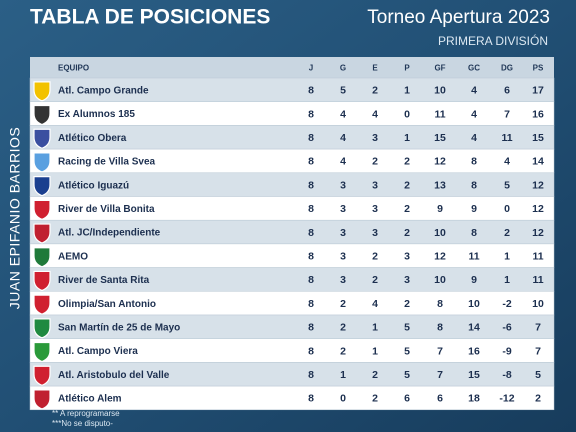 This screenshot has width=576, height=432. Describe the element at coordinates (96, 114) in the screenshot. I see `team-name: Ex Alumnos 185` at that location.